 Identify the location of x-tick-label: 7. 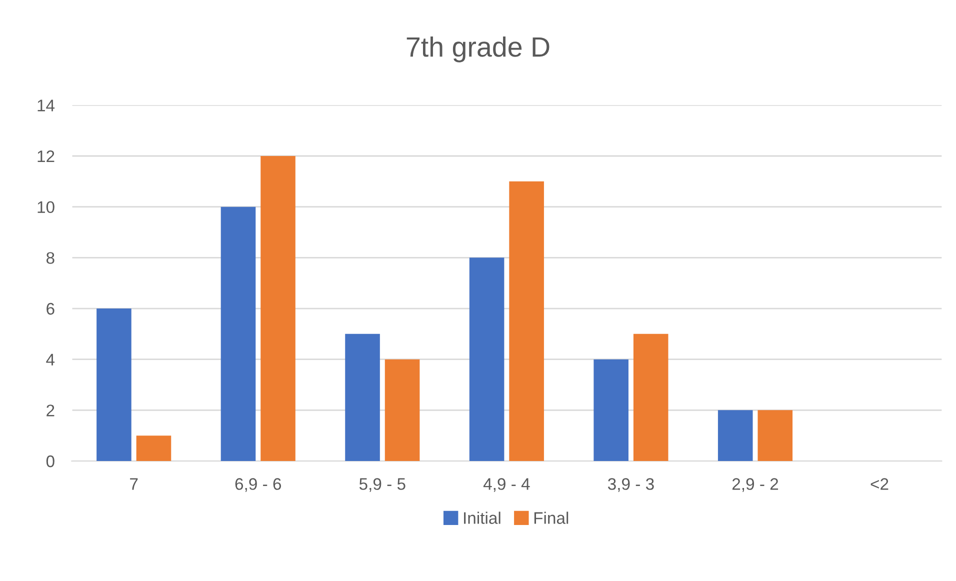
(134, 484).